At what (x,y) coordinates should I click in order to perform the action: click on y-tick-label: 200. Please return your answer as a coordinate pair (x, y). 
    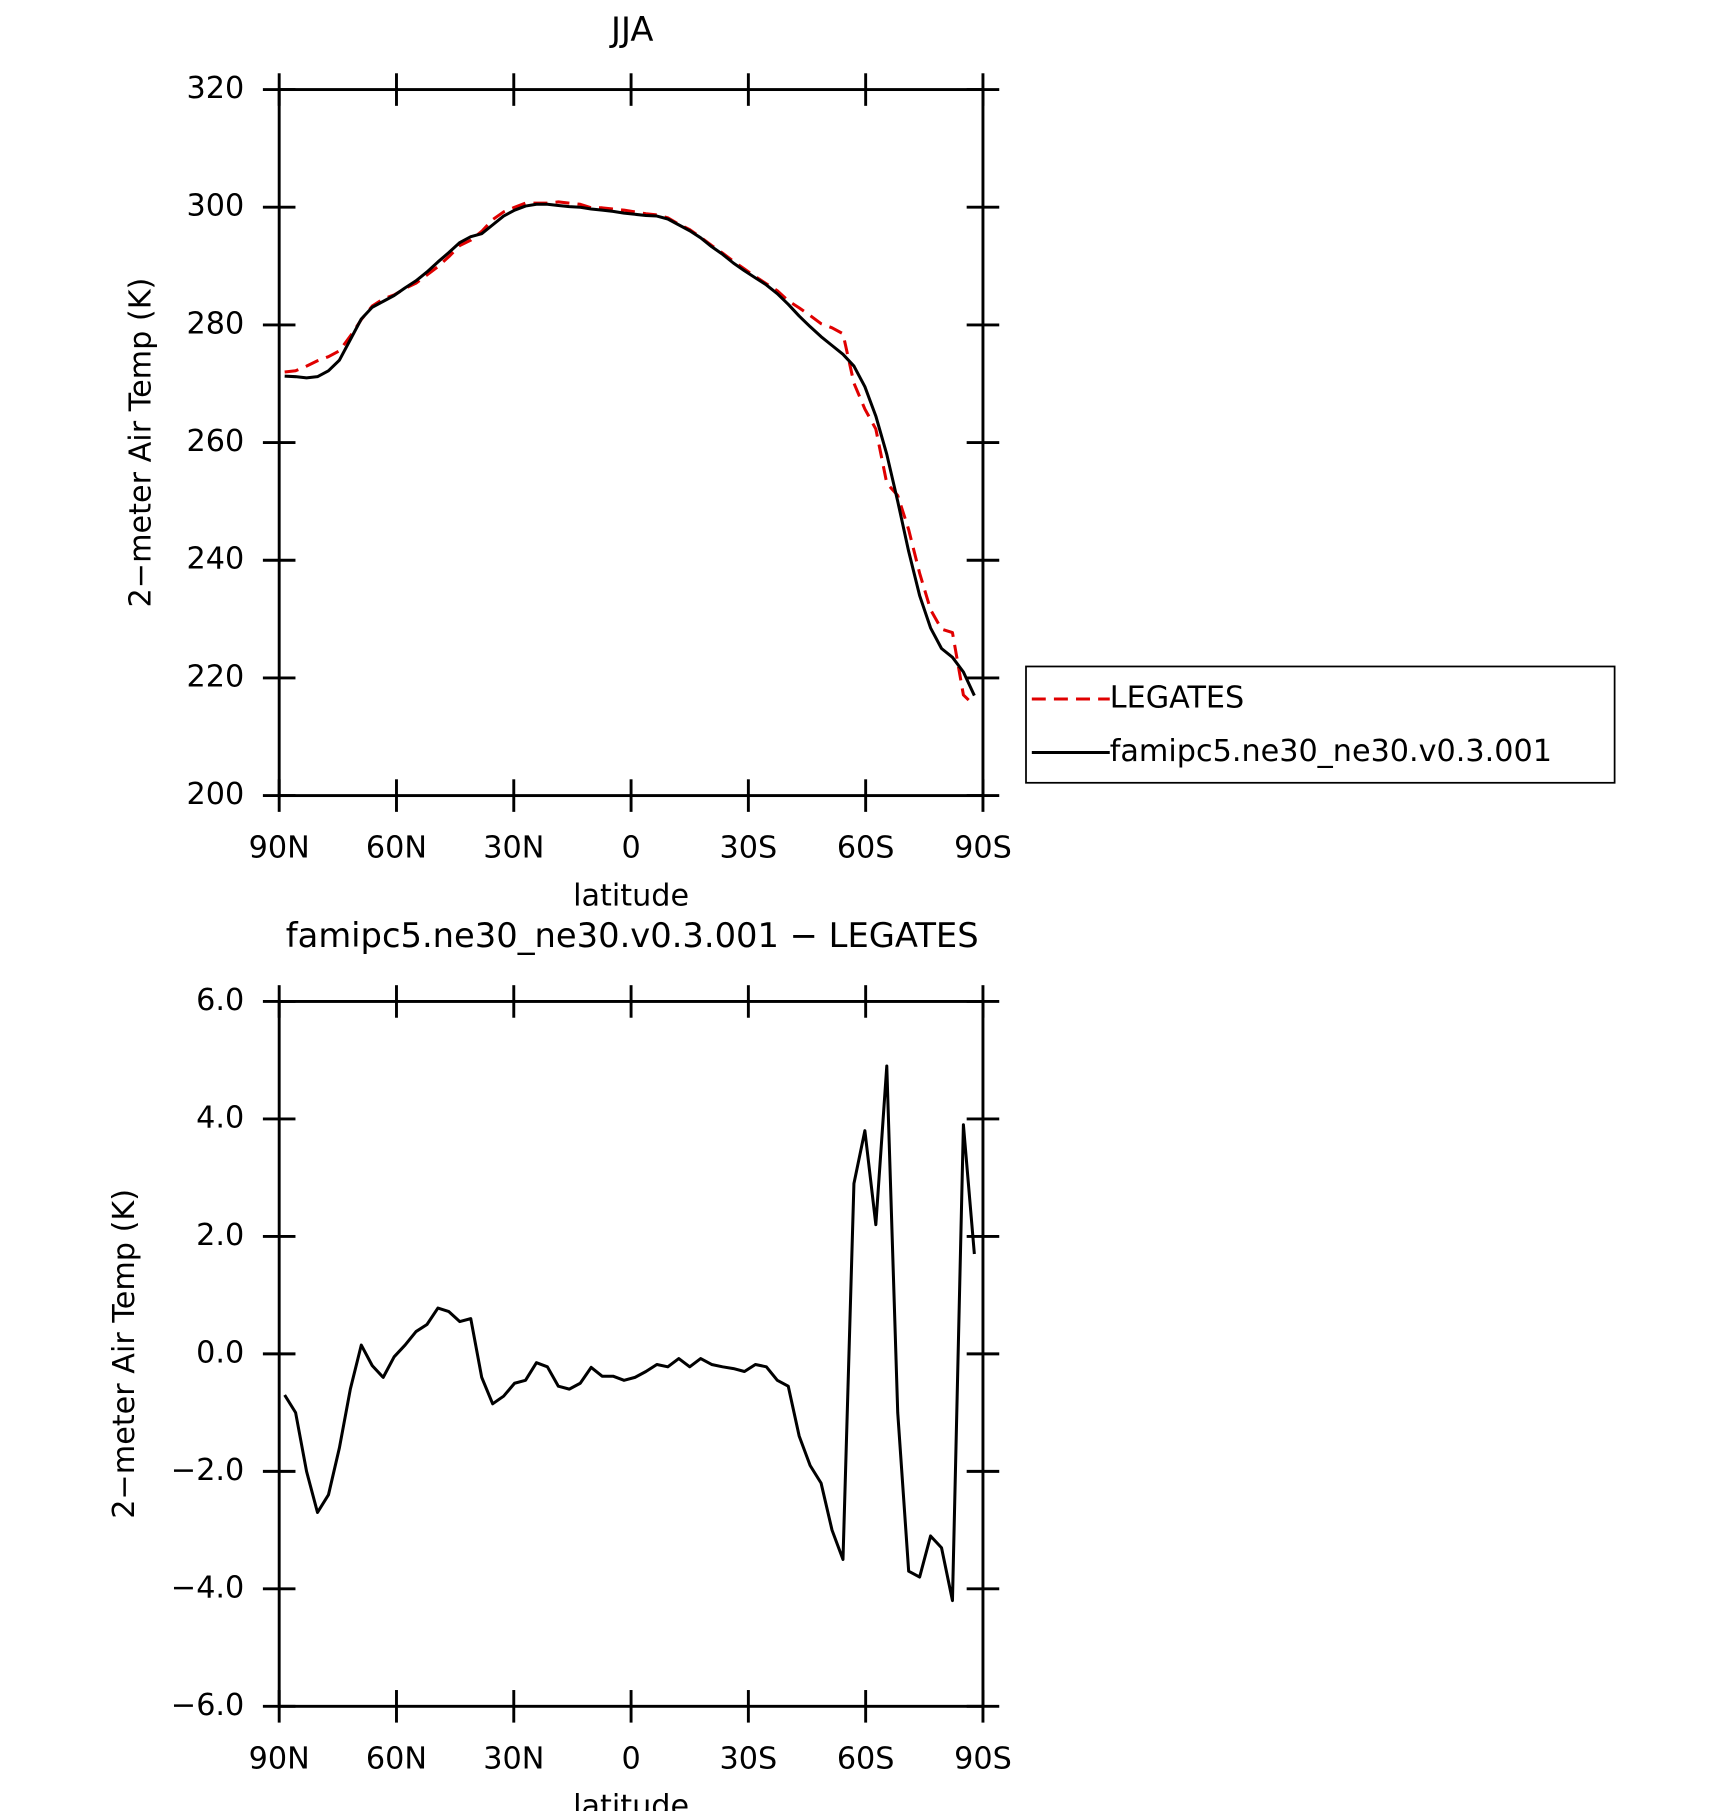
    Looking at the image, I should click on (216, 794).